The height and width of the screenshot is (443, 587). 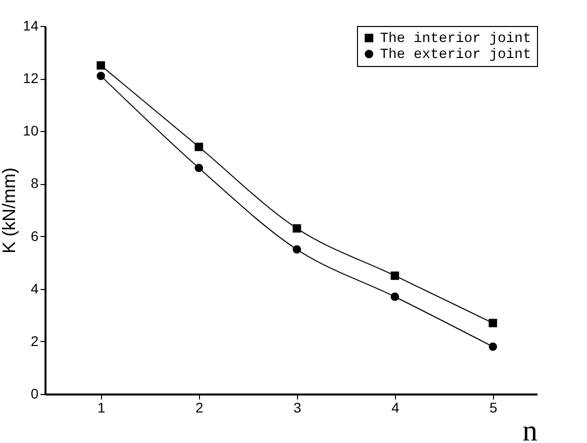 I want to click on x-tick-label: 1, so click(x=101, y=408).